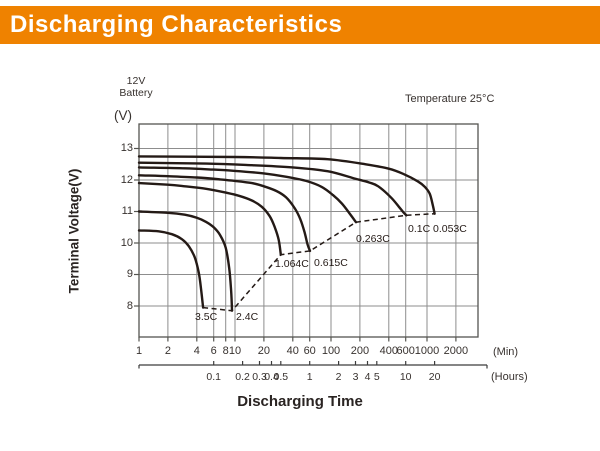 Image resolution: width=600 pixels, height=451 pixels. I want to click on x-tick-label-min: 1000, so click(427, 351).